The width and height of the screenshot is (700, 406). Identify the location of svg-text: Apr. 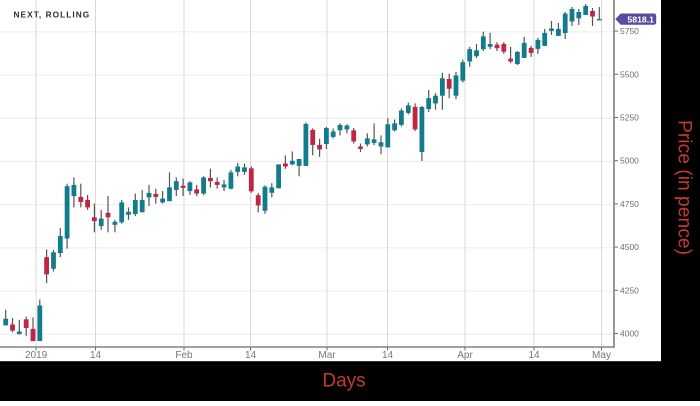
(465, 355).